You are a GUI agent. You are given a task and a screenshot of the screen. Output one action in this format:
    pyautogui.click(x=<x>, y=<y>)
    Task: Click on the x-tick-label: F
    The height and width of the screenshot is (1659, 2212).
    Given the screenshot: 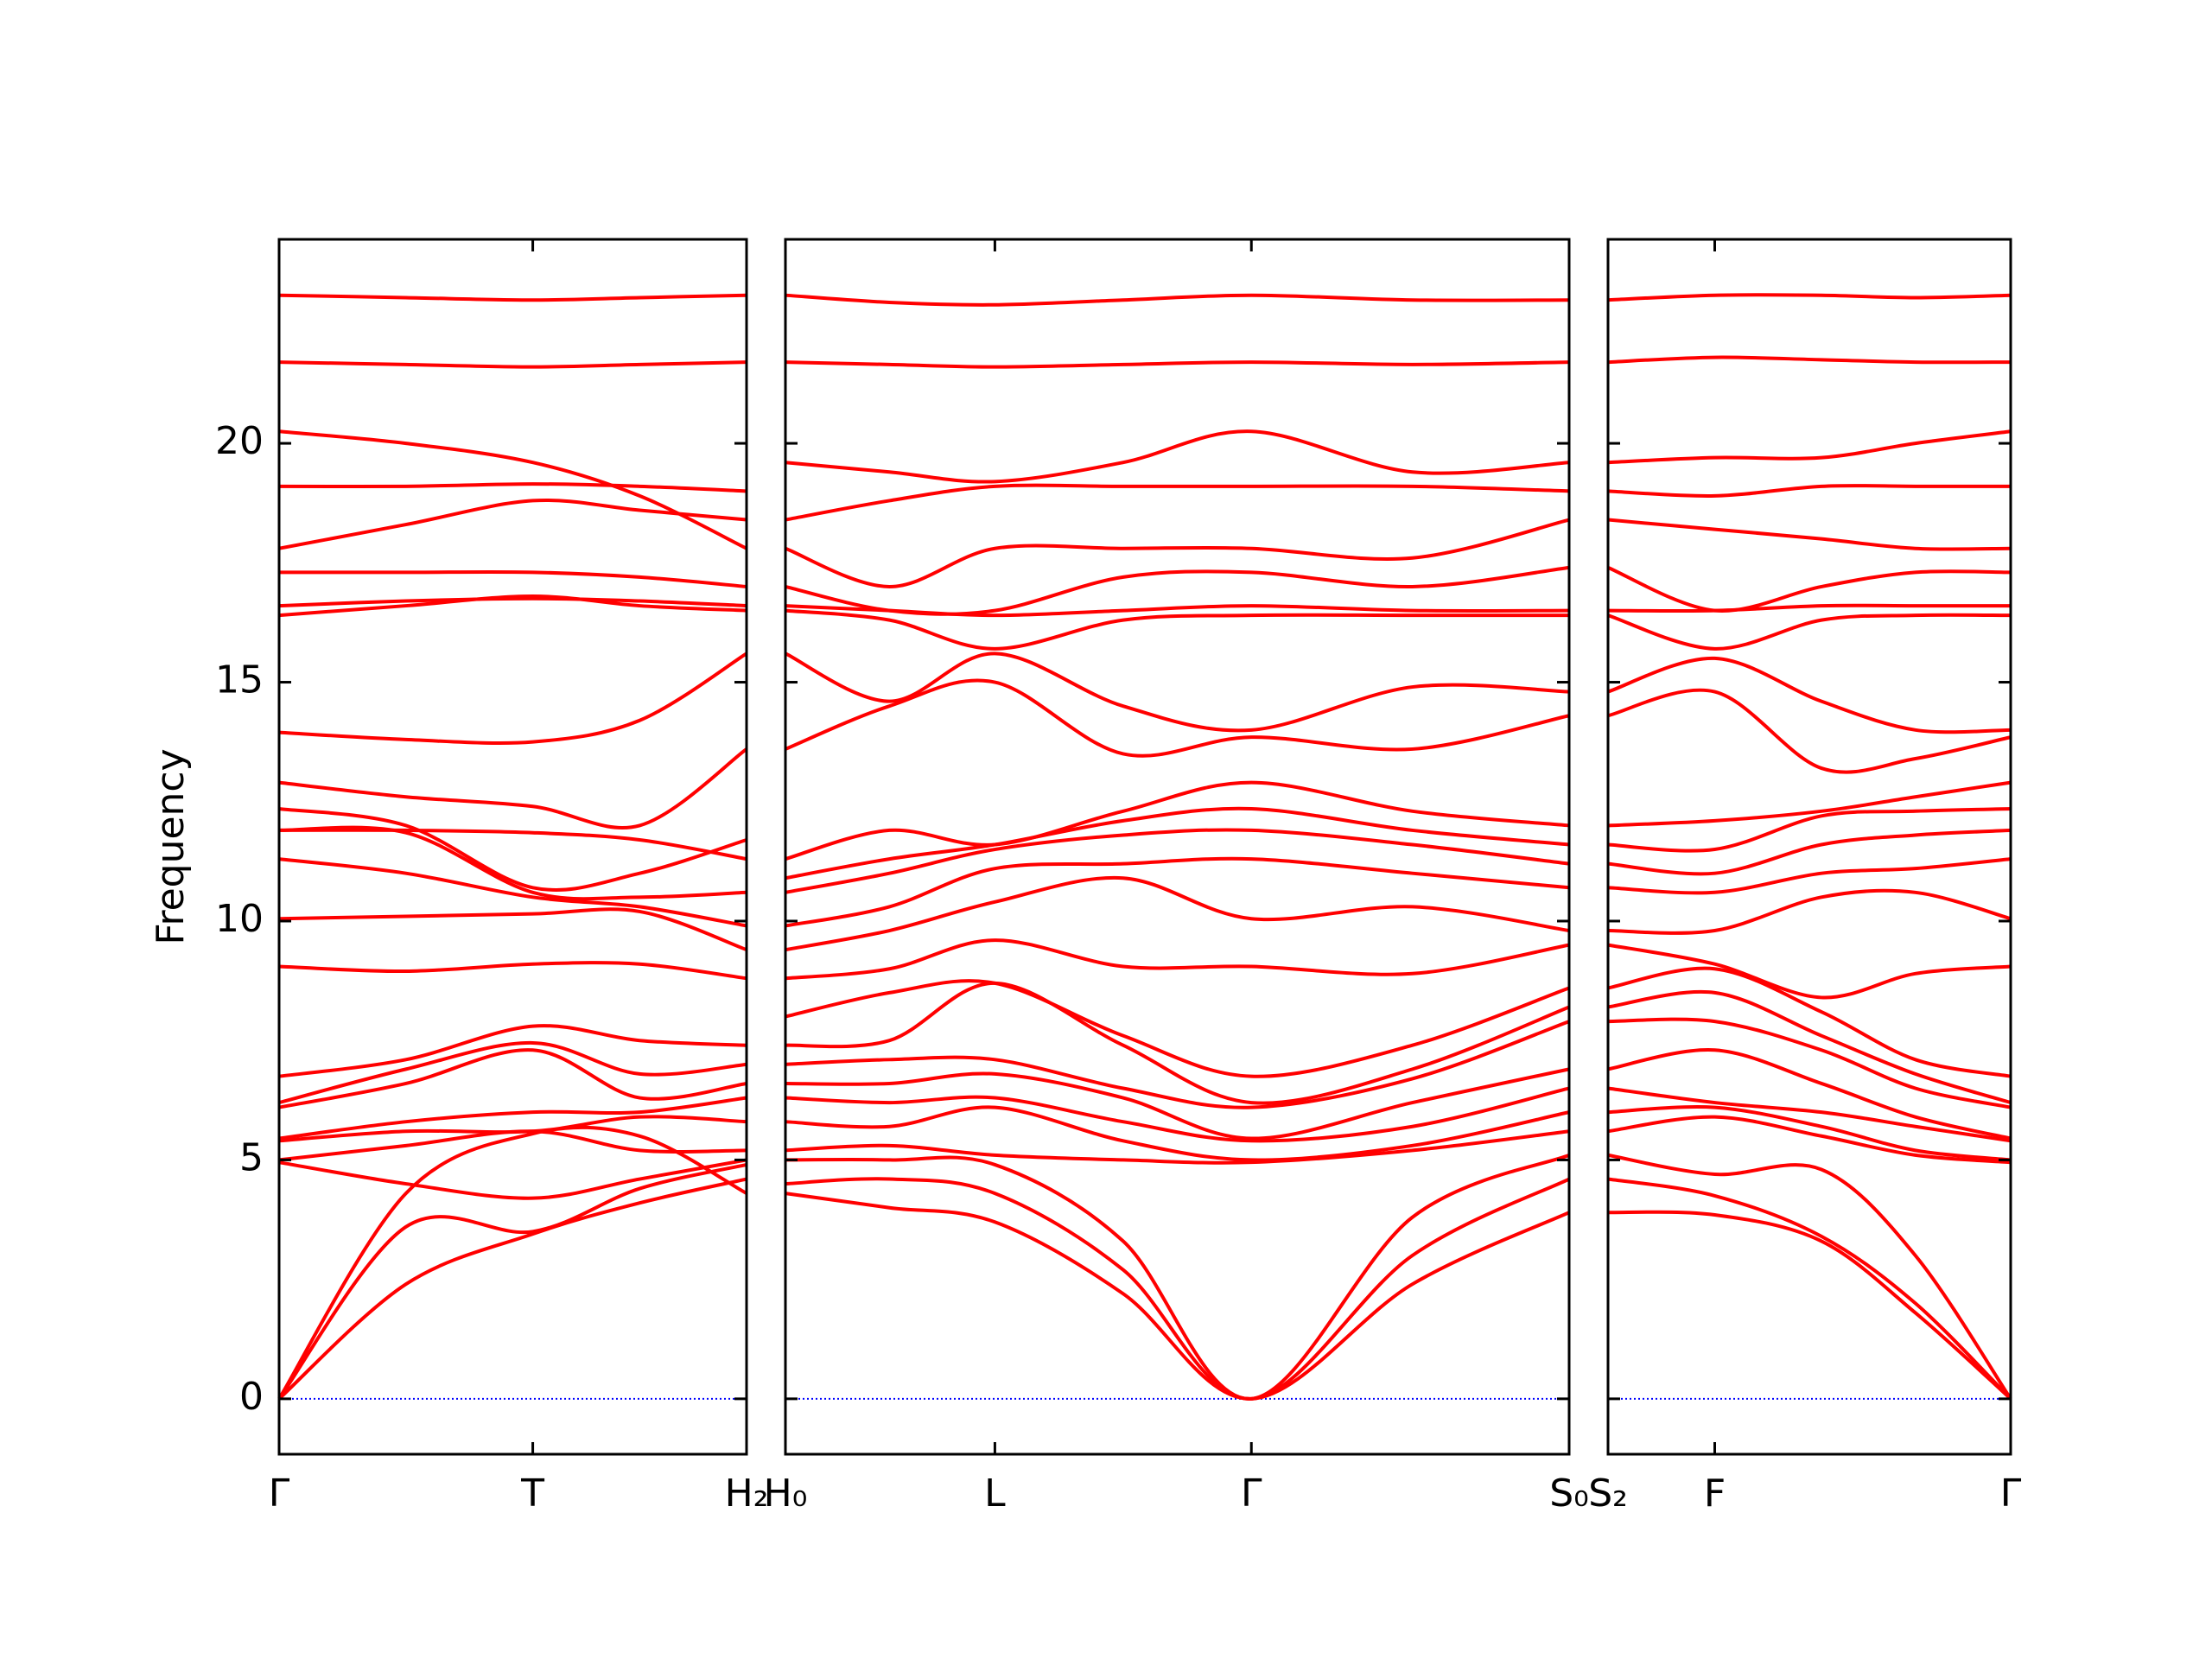 What is the action you would take?
    pyautogui.click(x=1715, y=1493)
    